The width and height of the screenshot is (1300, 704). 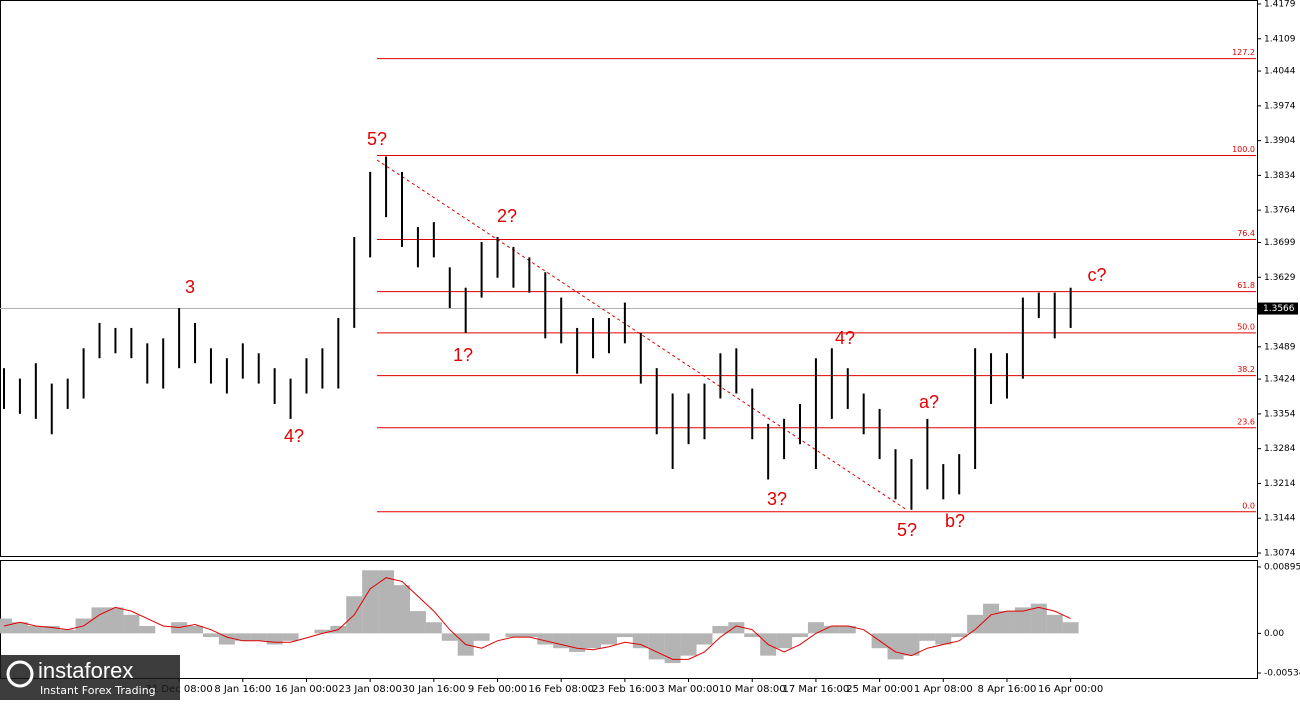 What do you see at coordinates (955, 521) in the screenshot?
I see `wave-label: b?` at bounding box center [955, 521].